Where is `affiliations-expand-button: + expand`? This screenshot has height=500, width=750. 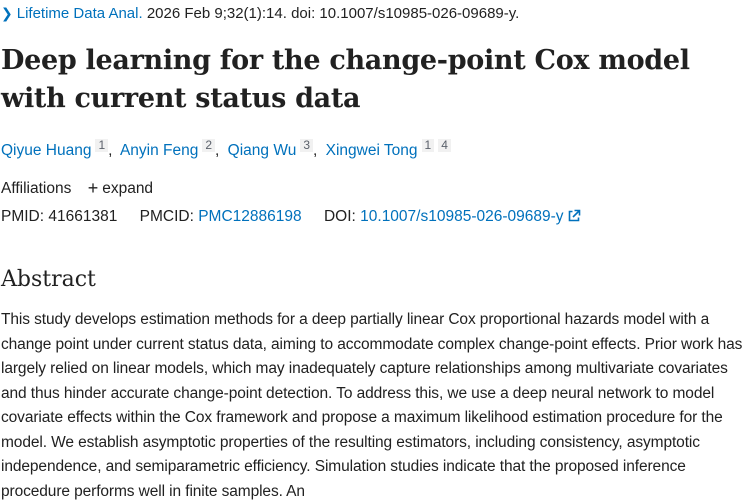
affiliations-expand-button: + expand is located at coordinates (120, 189).